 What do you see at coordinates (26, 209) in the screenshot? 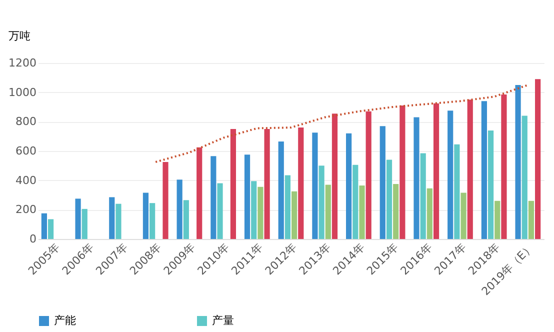
I see `y-tick-label: 200` at bounding box center [26, 209].